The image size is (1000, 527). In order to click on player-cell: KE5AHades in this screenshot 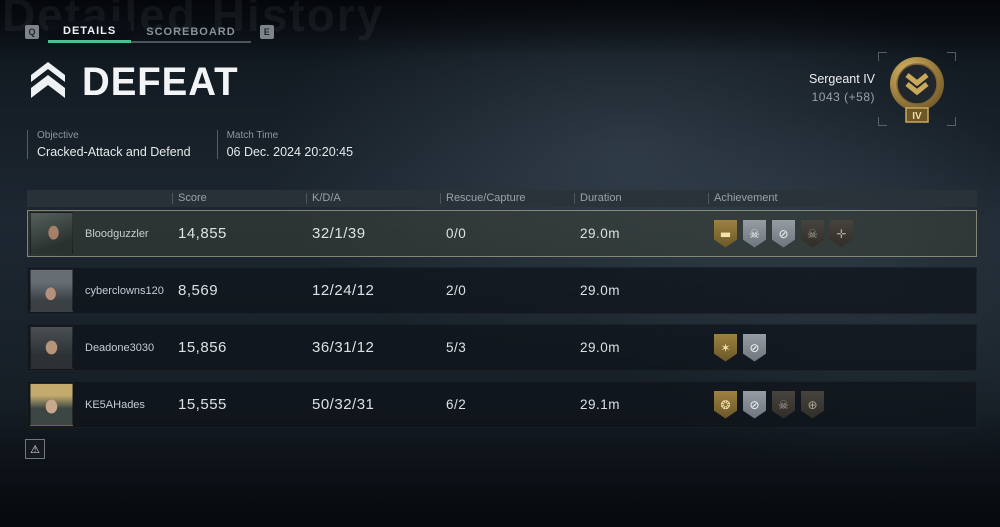, I will do `click(100, 404)`.